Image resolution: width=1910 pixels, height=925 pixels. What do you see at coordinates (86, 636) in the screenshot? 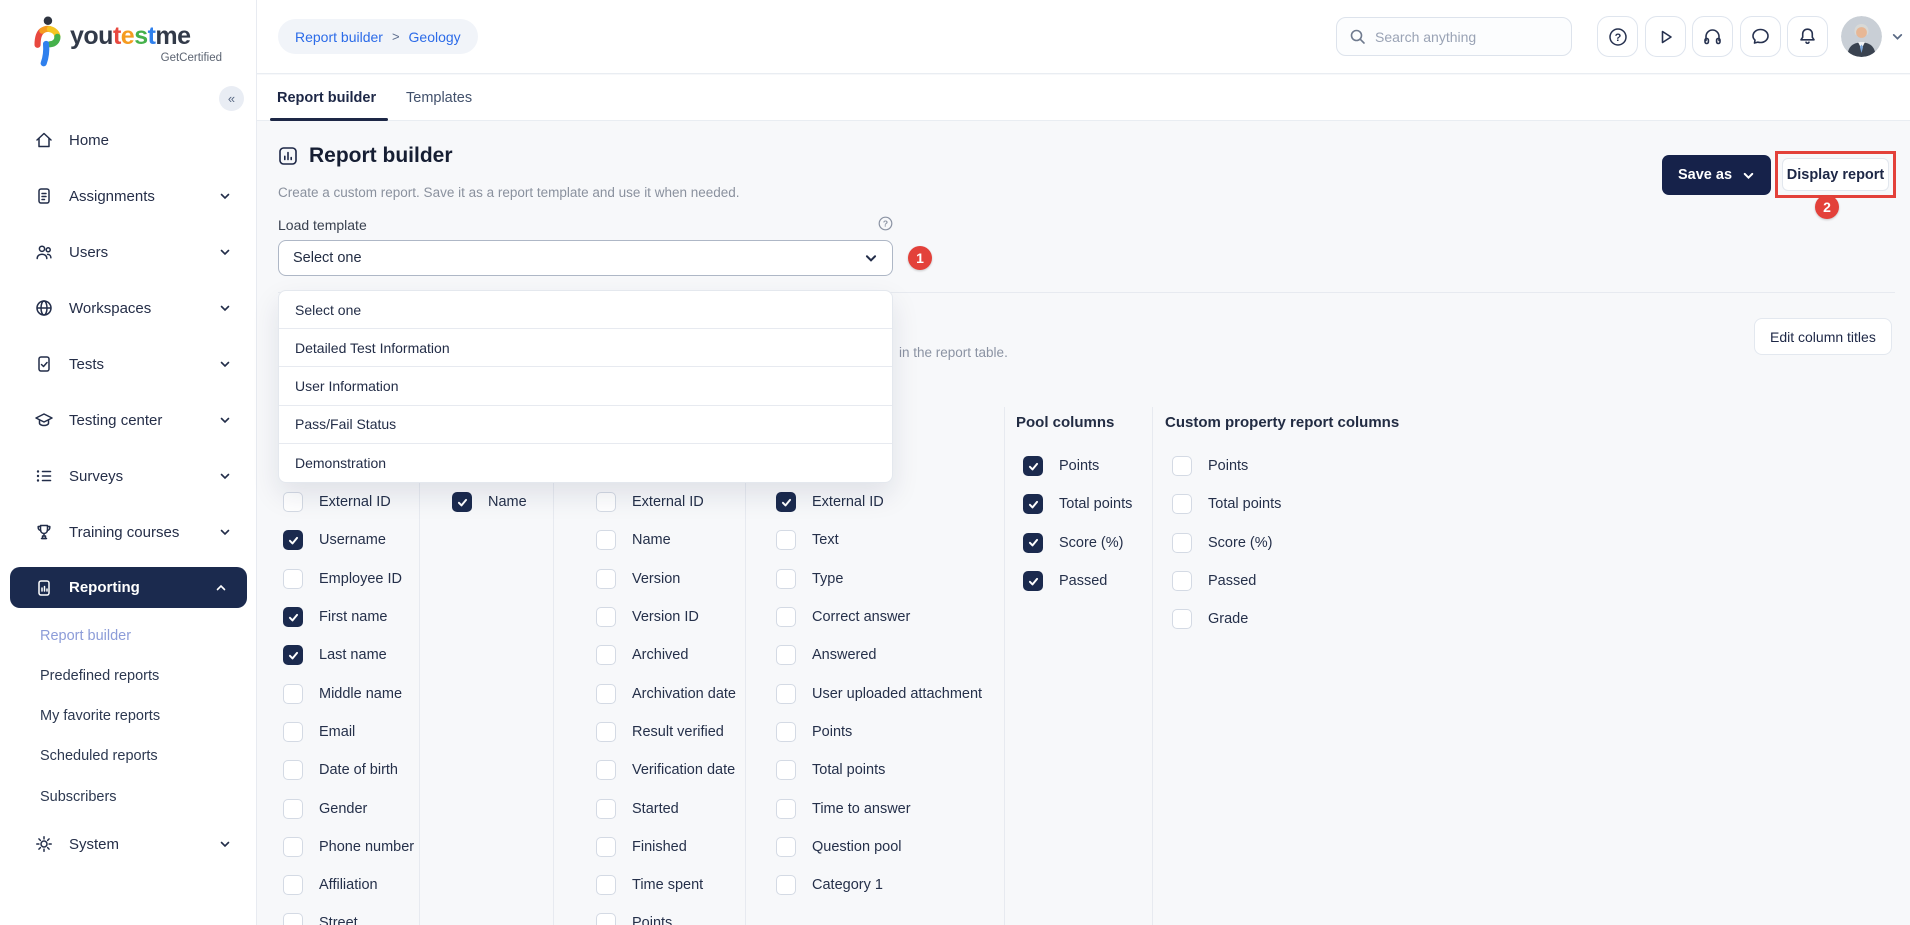
I see `sidebar-item-report-builder: Report builder` at bounding box center [86, 636].